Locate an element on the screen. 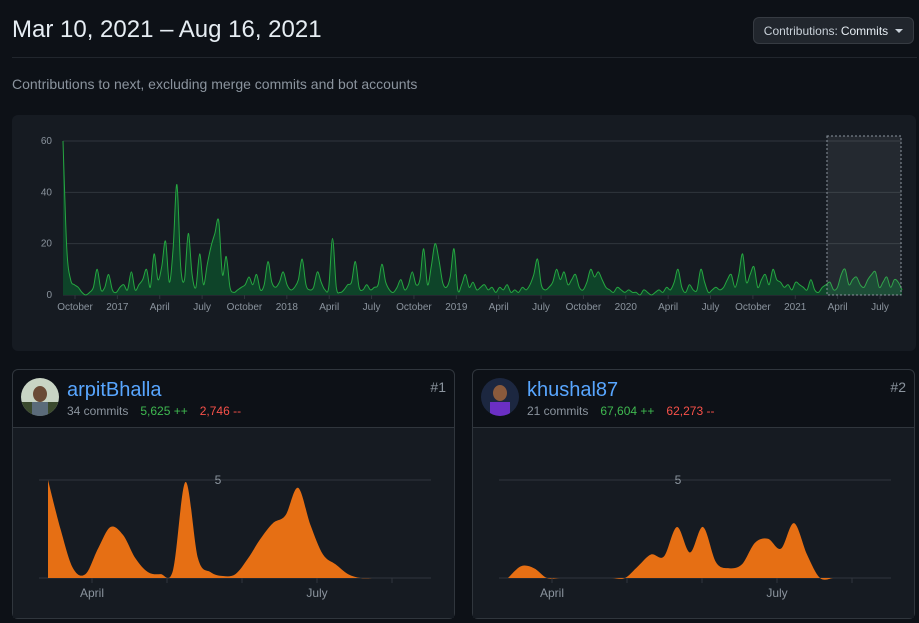 The image size is (919, 623). additions-count: 5,625 ++ is located at coordinates (164, 411).